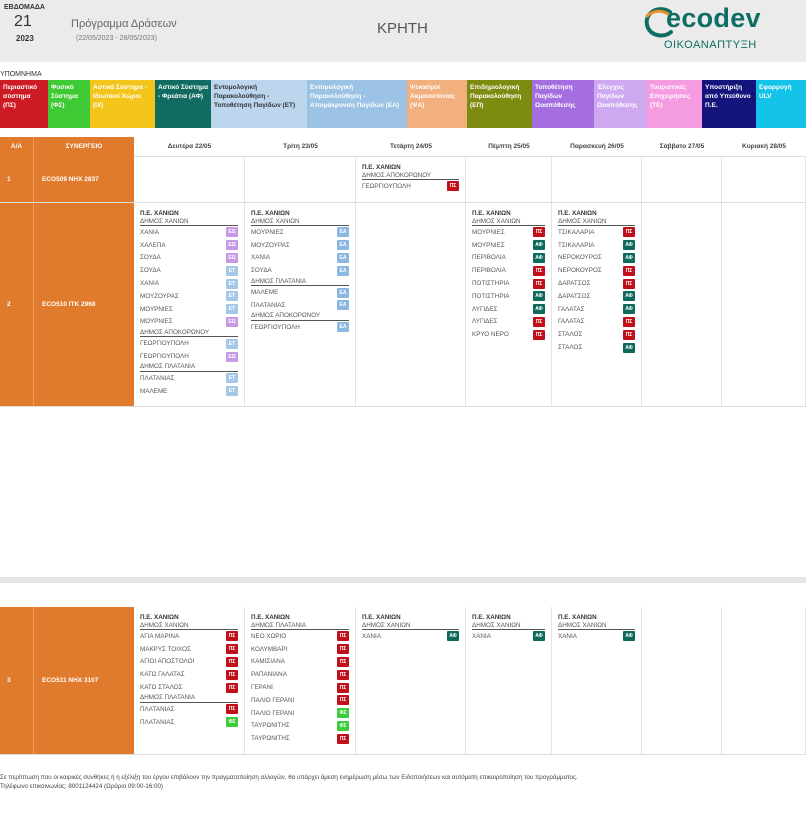 Image resolution: width=806 pixels, height=828 pixels. What do you see at coordinates (485, 309) in the screenshot?
I see `location-name: ΛΥΓΙΔΕΣ` at bounding box center [485, 309].